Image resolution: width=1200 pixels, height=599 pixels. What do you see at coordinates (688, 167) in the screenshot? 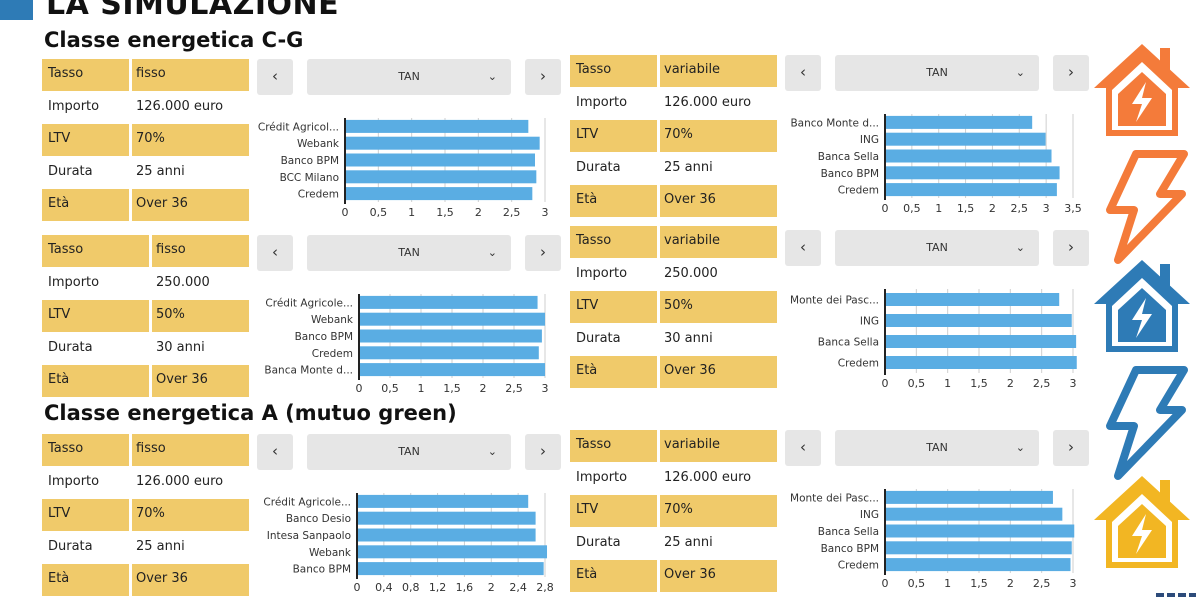
I see `durata-value: 25 anni` at bounding box center [688, 167].